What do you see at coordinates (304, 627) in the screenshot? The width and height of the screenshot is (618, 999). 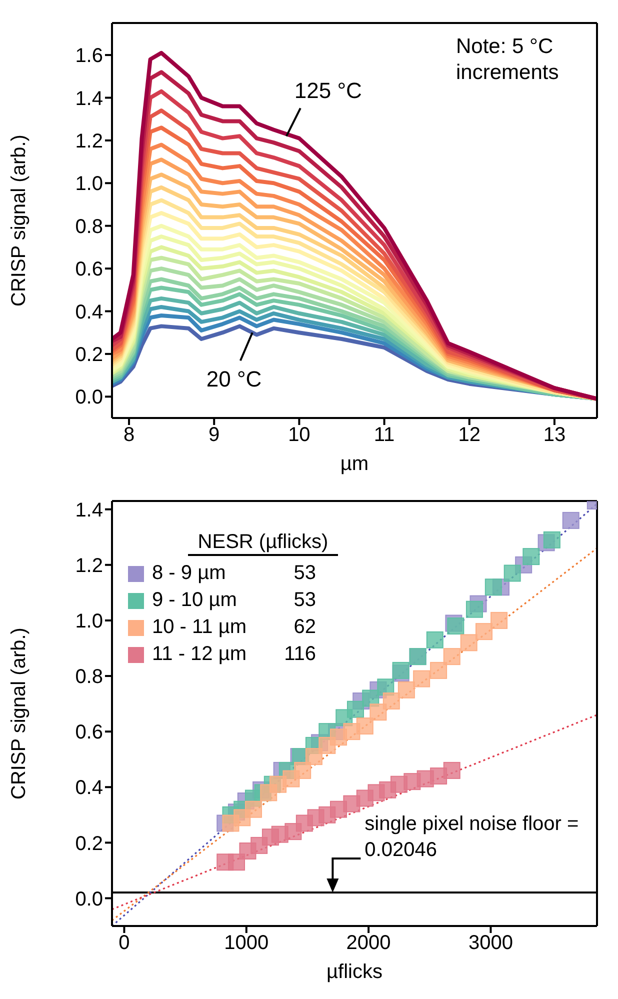 I see `annotation: 62` at bounding box center [304, 627].